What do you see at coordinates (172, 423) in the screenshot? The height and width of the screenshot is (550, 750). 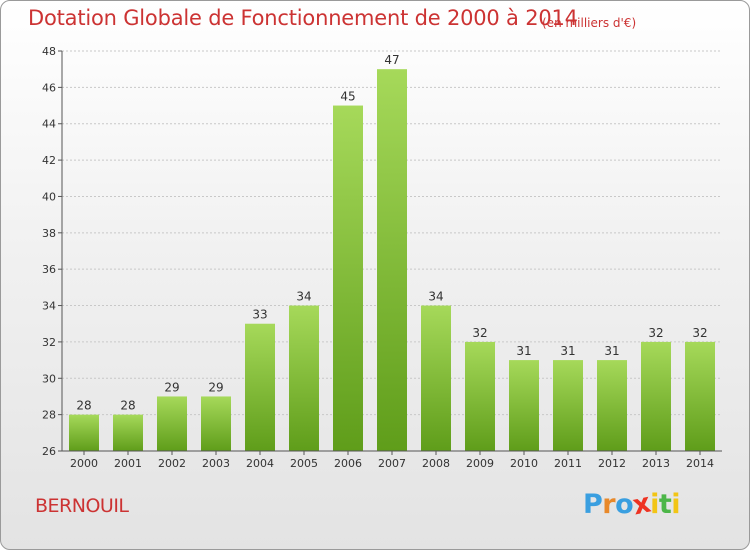 I see `bar-2002` at bounding box center [172, 423].